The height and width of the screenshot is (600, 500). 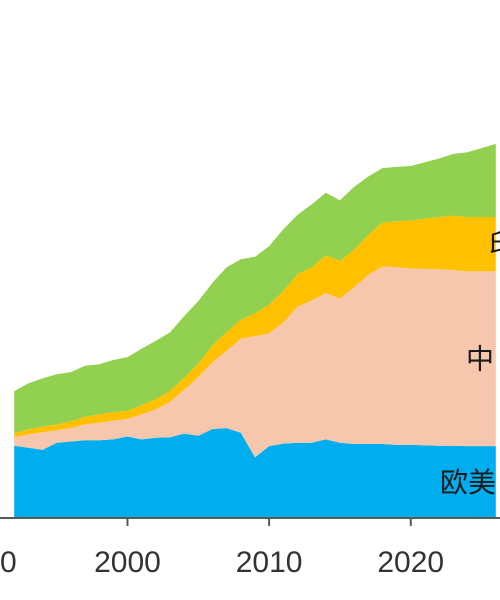 I want to click on x-axis-ticks, so click(x=269, y=522).